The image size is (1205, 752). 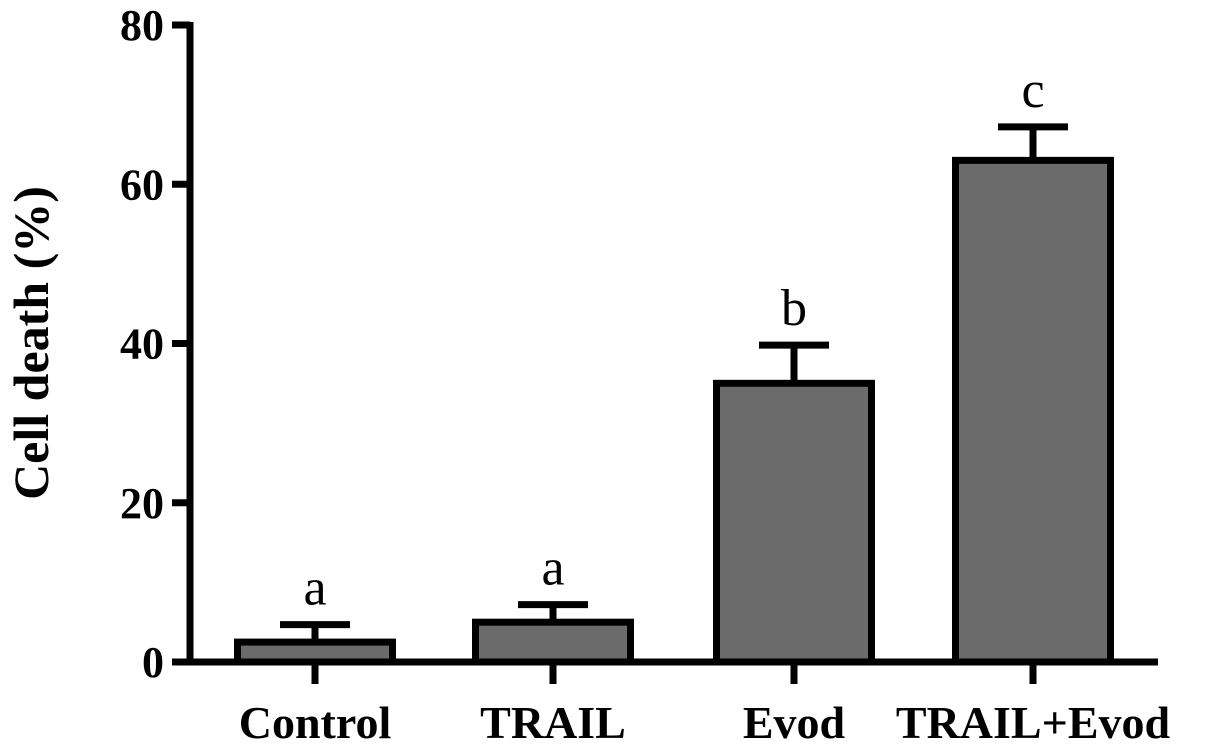 I want to click on x-category-label: Control, so click(x=315, y=722).